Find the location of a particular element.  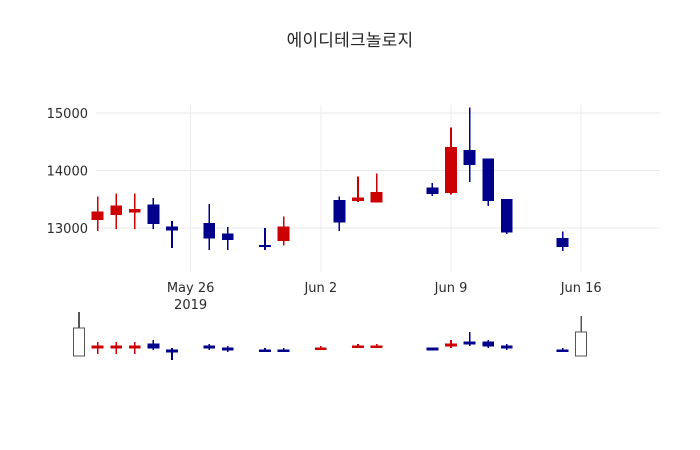

lower-candle-15-body is located at coordinates (469, 343).